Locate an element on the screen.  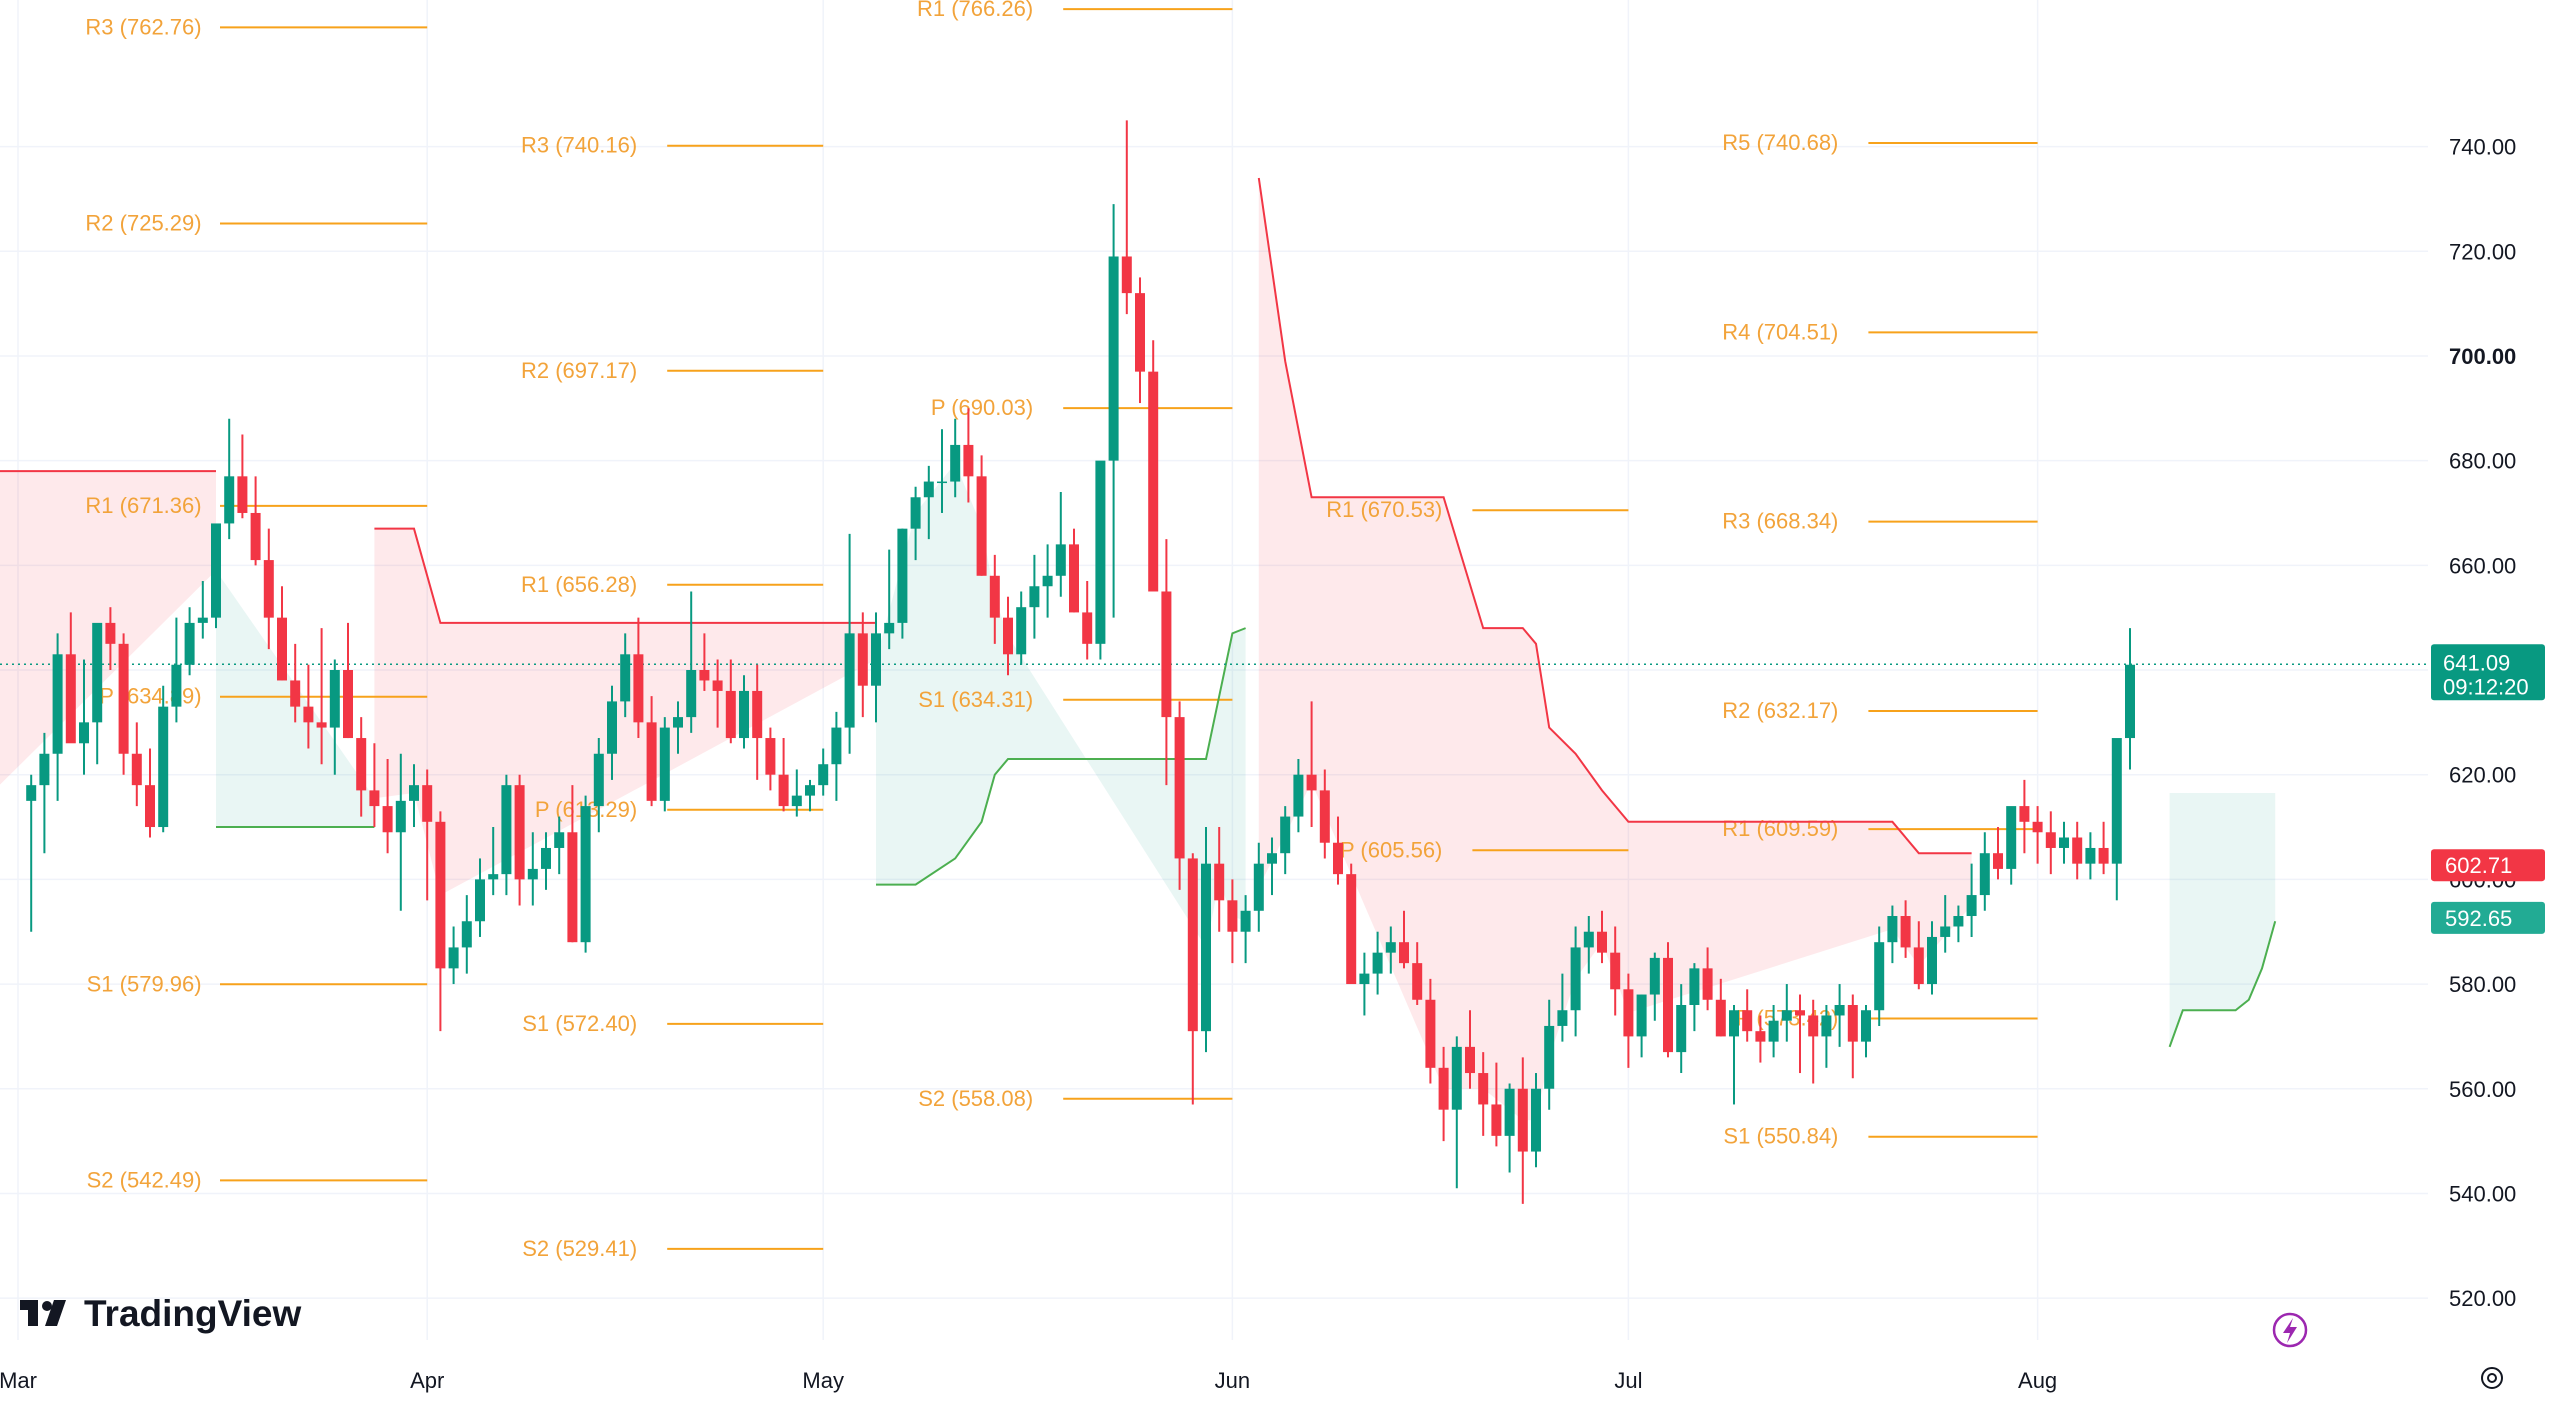
lightning-icon is located at coordinates (2290, 1330).